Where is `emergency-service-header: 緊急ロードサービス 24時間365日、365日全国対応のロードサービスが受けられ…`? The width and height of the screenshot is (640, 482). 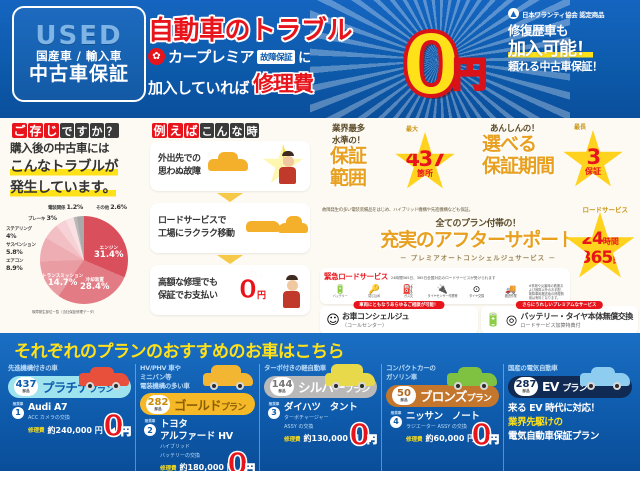 emergency-service-header: 緊急ロードサービス 24時間365日、365日全国対応のロードサービスが受けられ… is located at coordinates (445, 276).